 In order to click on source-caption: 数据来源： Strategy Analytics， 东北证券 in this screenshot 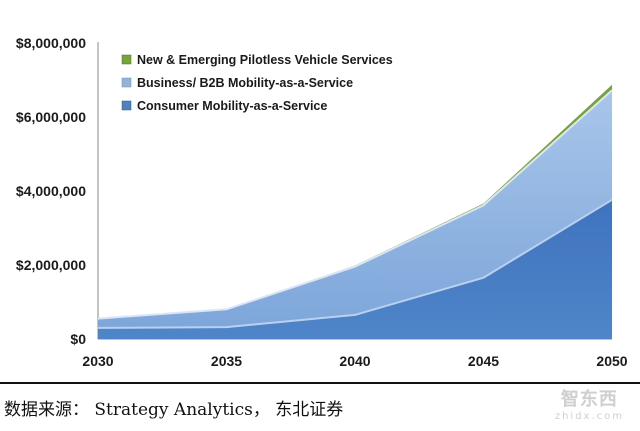, I will do `click(174, 410)`.